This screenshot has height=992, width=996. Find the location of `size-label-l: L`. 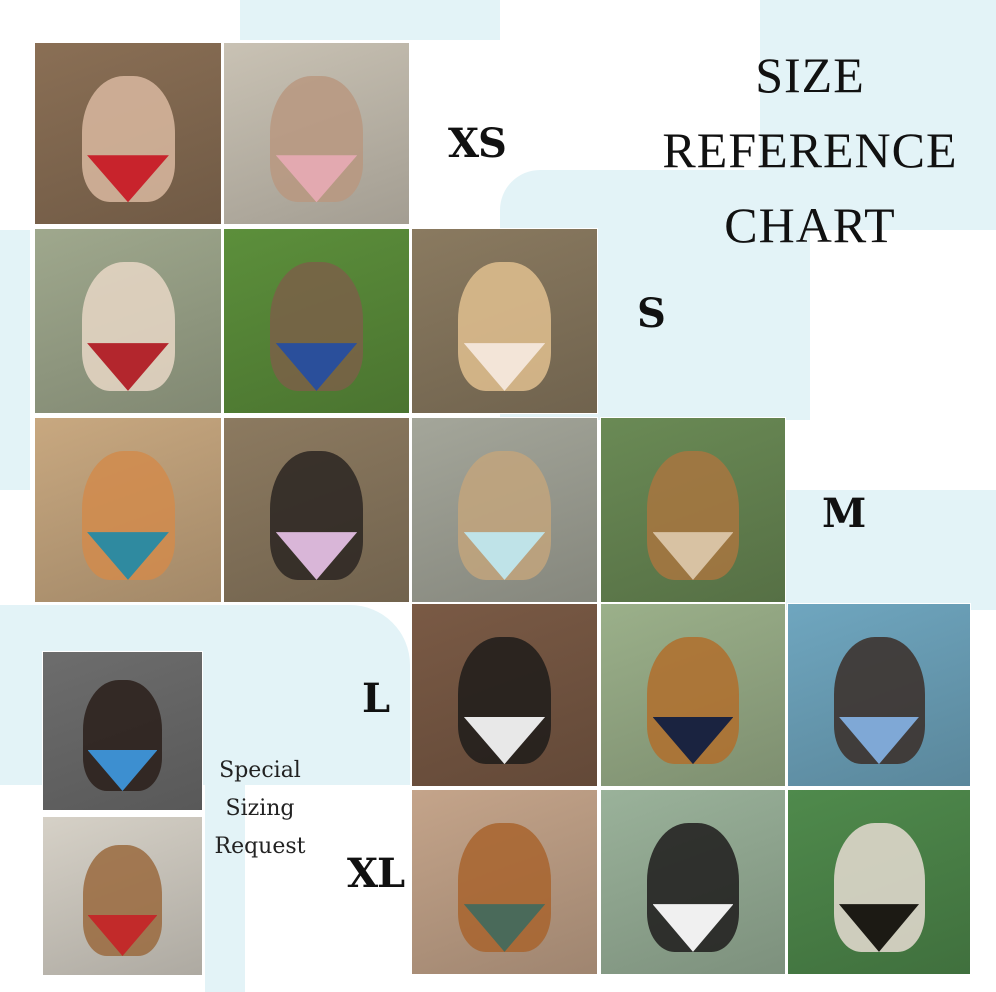

size-label-l: L is located at coordinates (376, 698).